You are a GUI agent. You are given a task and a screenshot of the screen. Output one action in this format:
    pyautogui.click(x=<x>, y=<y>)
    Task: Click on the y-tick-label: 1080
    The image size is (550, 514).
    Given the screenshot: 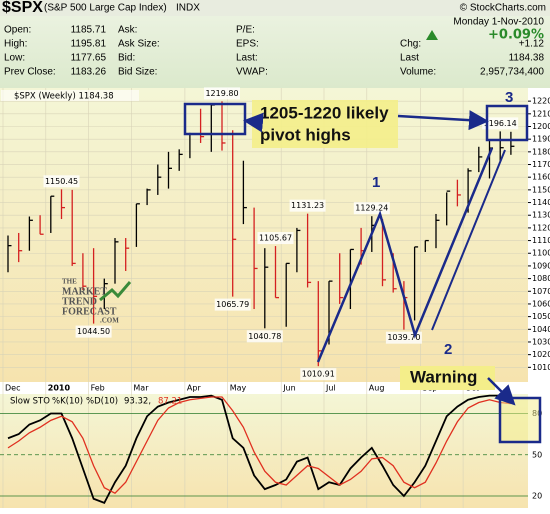 What is the action you would take?
    pyautogui.click(x=541, y=278)
    